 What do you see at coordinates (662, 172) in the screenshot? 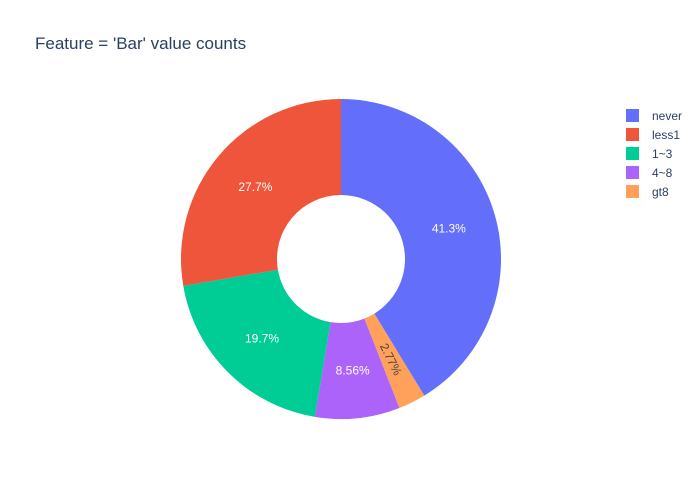
I see `legend-label: 4~8` at bounding box center [662, 172].